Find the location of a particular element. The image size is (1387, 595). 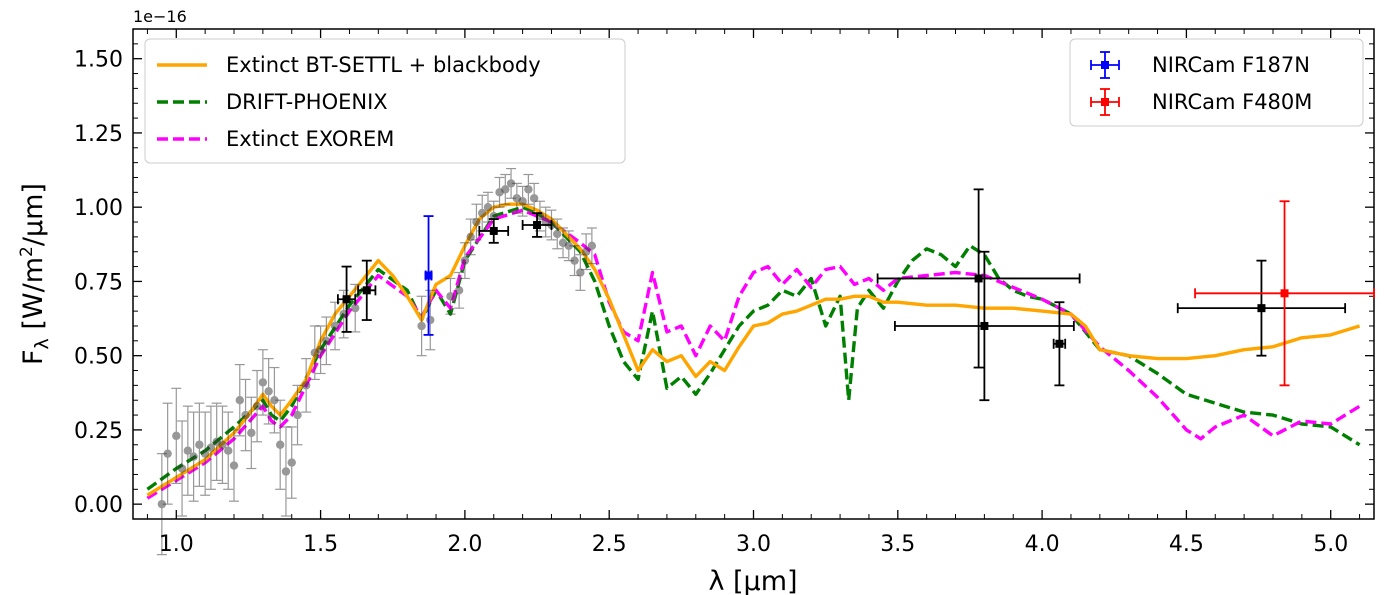

legend-marker-f187n is located at coordinates (1105, 65).